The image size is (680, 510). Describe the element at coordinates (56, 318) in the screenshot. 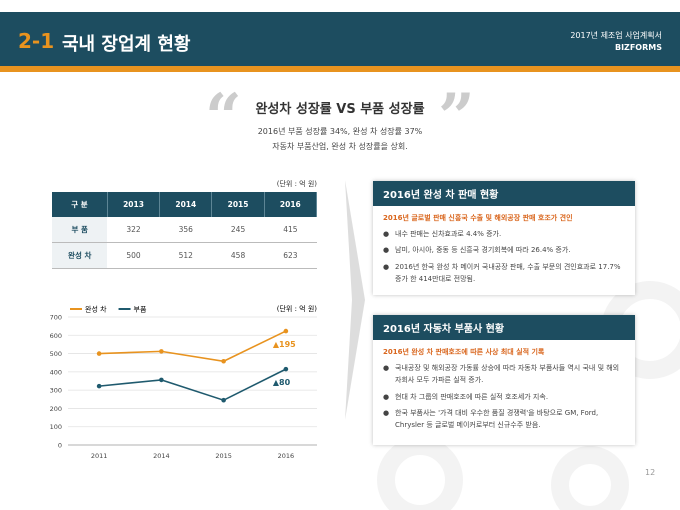

I see `y-tick-label: 700` at that location.